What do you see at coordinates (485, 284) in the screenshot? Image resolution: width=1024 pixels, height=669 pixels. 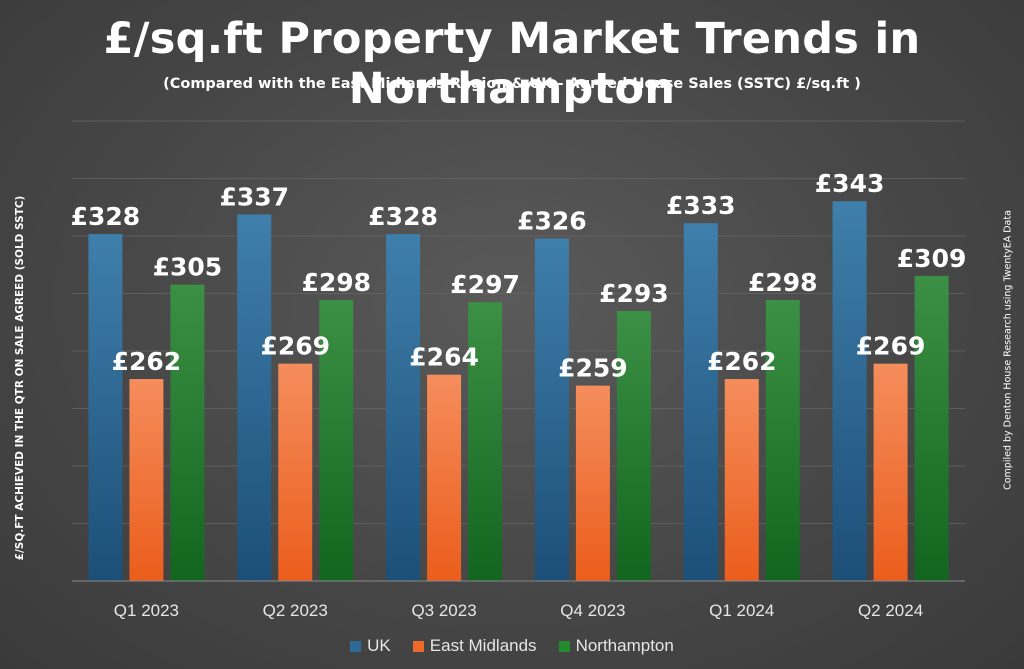 I see `value-label-northampton: £297` at bounding box center [485, 284].